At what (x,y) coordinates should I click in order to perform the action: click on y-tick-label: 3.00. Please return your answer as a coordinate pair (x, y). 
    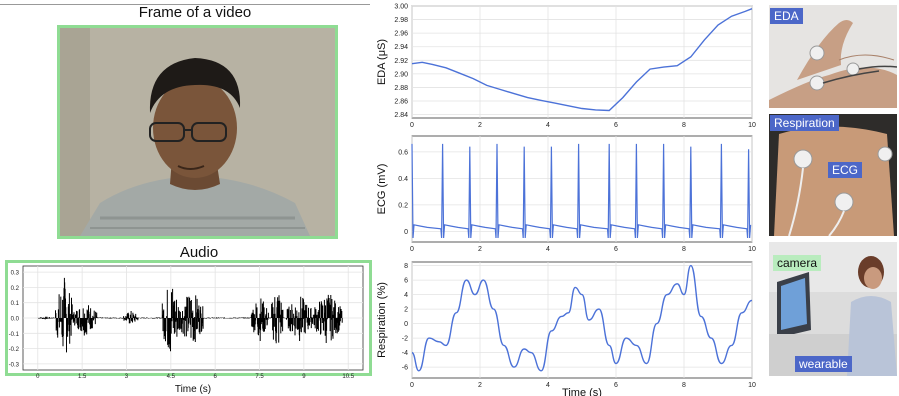
    Looking at the image, I should click on (401, 7).